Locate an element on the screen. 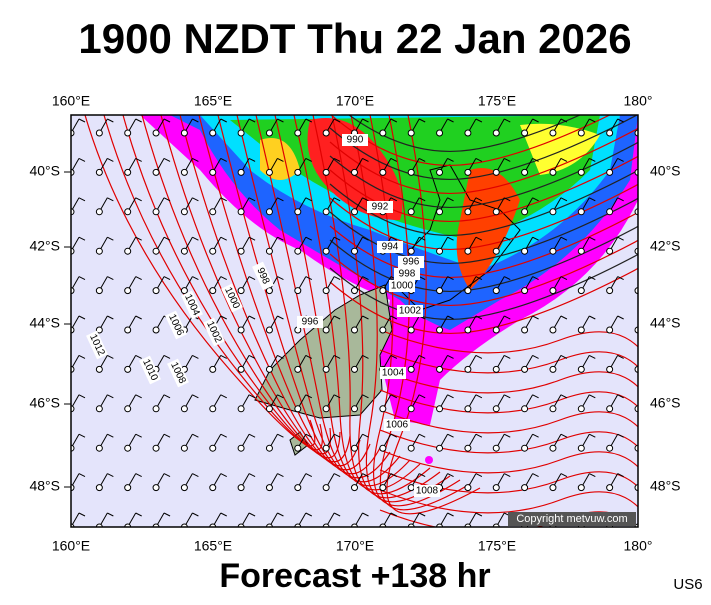 This screenshot has width=711, height=605. isobar-label: 996 is located at coordinates (310, 322).